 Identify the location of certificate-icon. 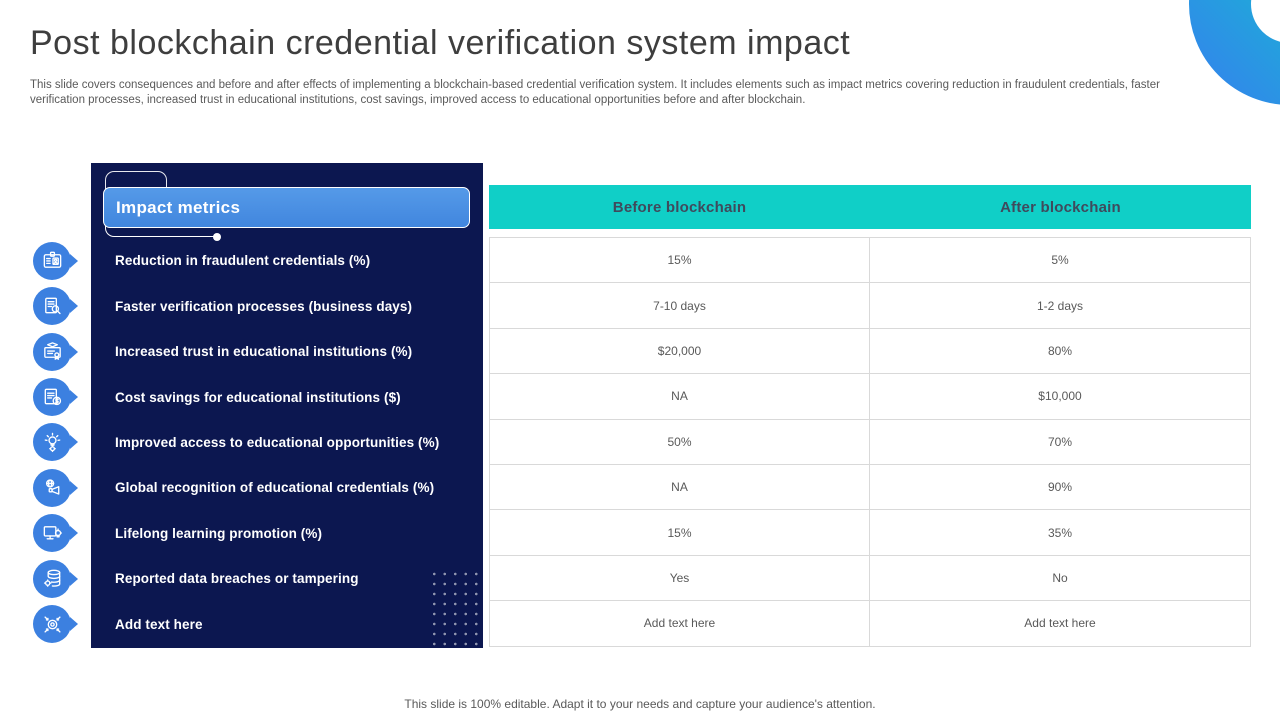
(52, 351).